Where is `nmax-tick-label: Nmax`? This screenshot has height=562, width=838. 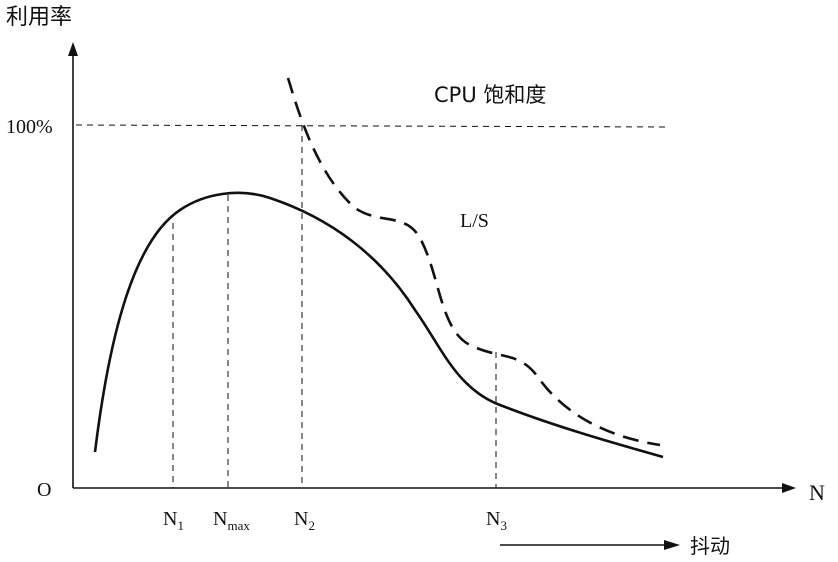
nmax-tick-label: Nmax is located at coordinates (231, 520).